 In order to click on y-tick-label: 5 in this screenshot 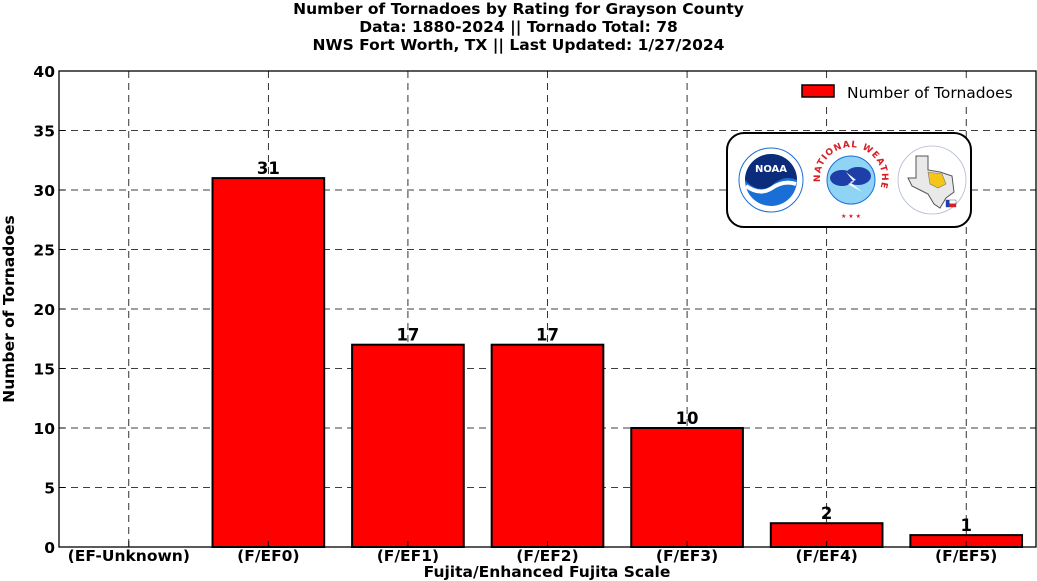, I will do `click(49, 489)`.